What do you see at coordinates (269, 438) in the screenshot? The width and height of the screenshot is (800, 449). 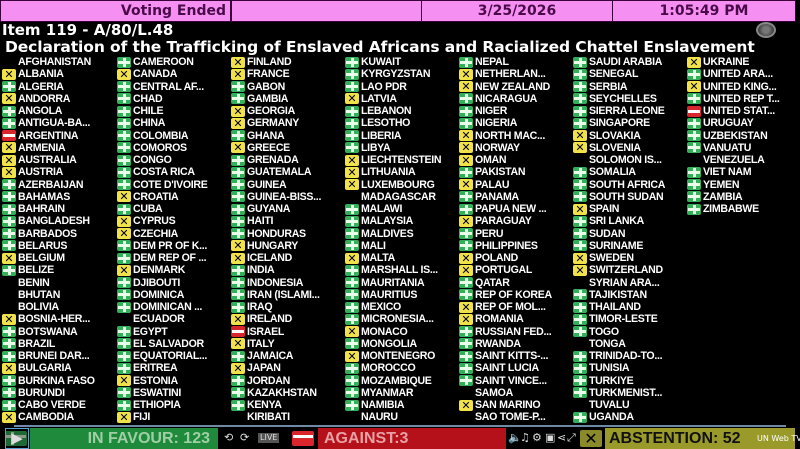 I see `live-badge: LIVE` at bounding box center [269, 438].